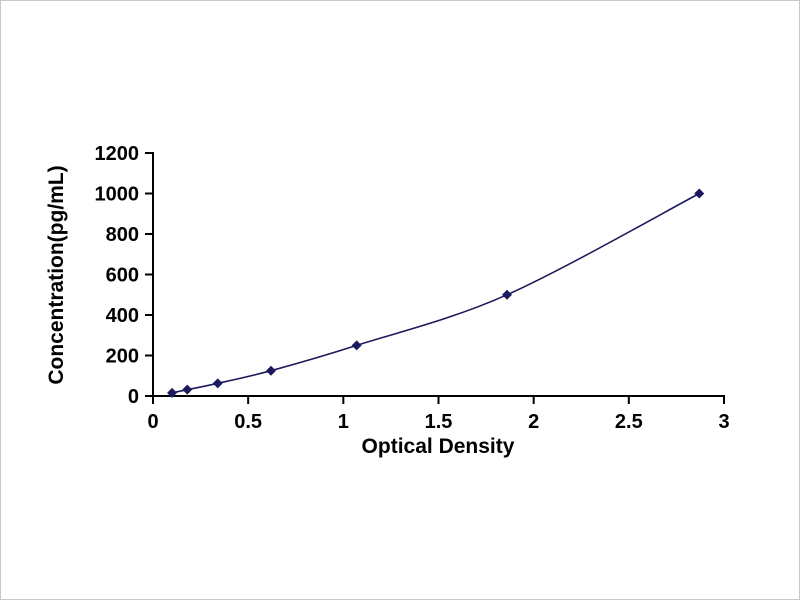 This screenshot has height=600, width=800. I want to click on y-axis-label: Concentration(pg/mL), so click(56, 274).